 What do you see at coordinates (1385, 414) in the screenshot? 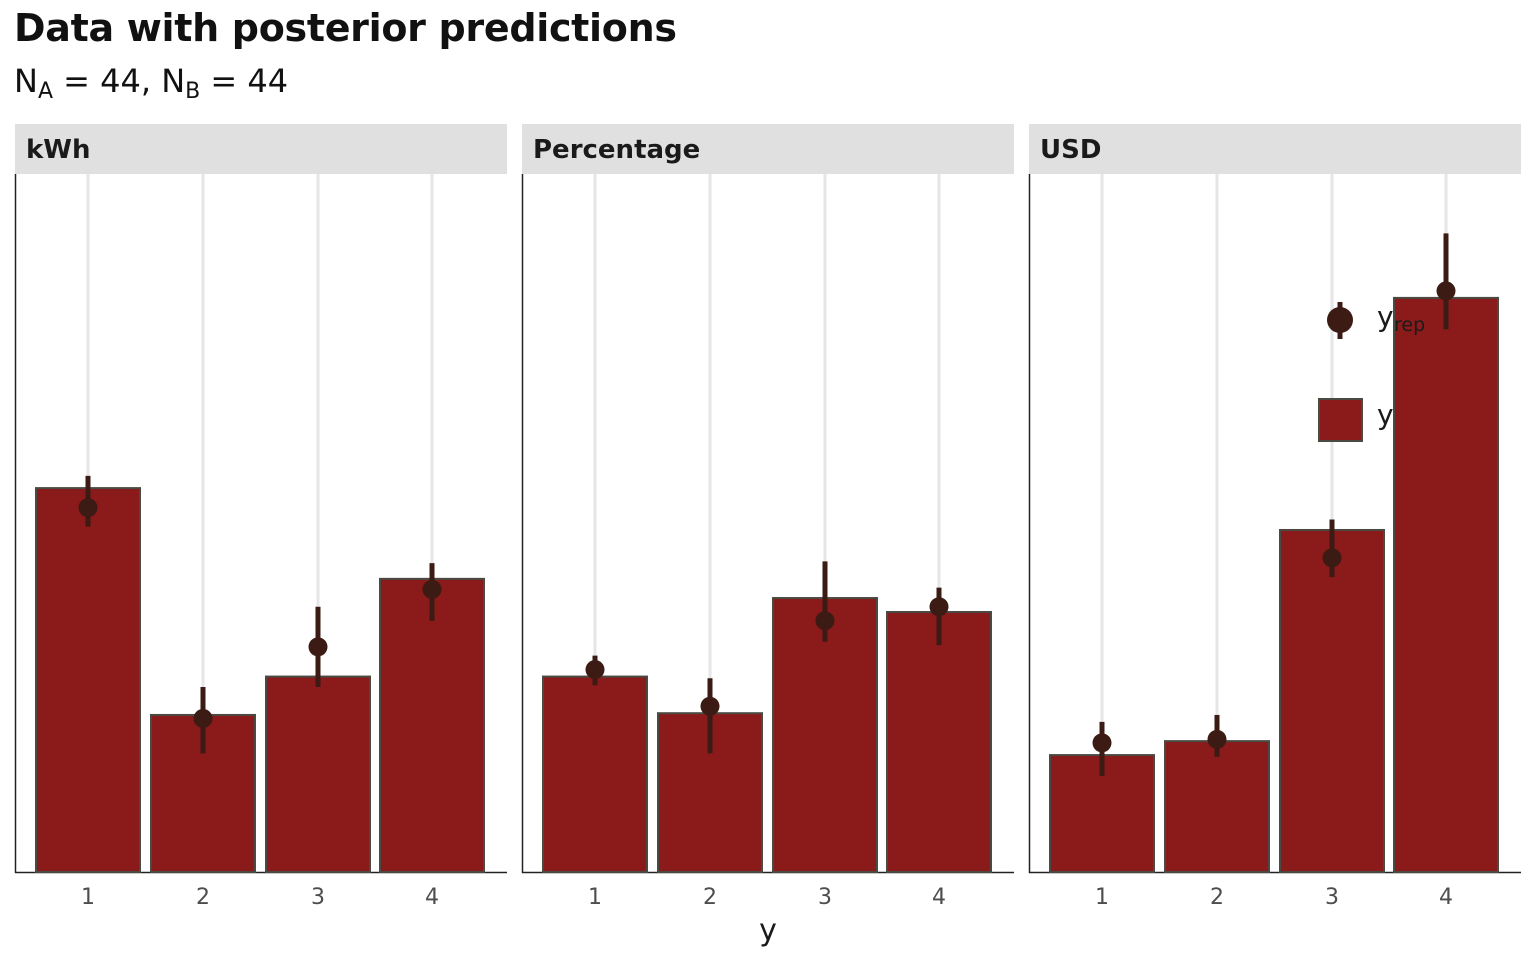
I see `legend-y-label: y` at bounding box center [1385, 414].